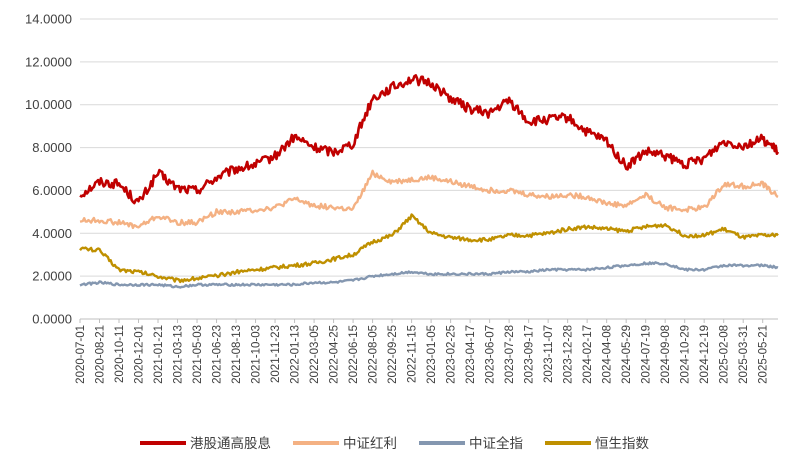 The height and width of the screenshot is (466, 796). What do you see at coordinates (413, 354) in the screenshot?
I see `x-tick-label: 2022-11-15` at bounding box center [413, 354].